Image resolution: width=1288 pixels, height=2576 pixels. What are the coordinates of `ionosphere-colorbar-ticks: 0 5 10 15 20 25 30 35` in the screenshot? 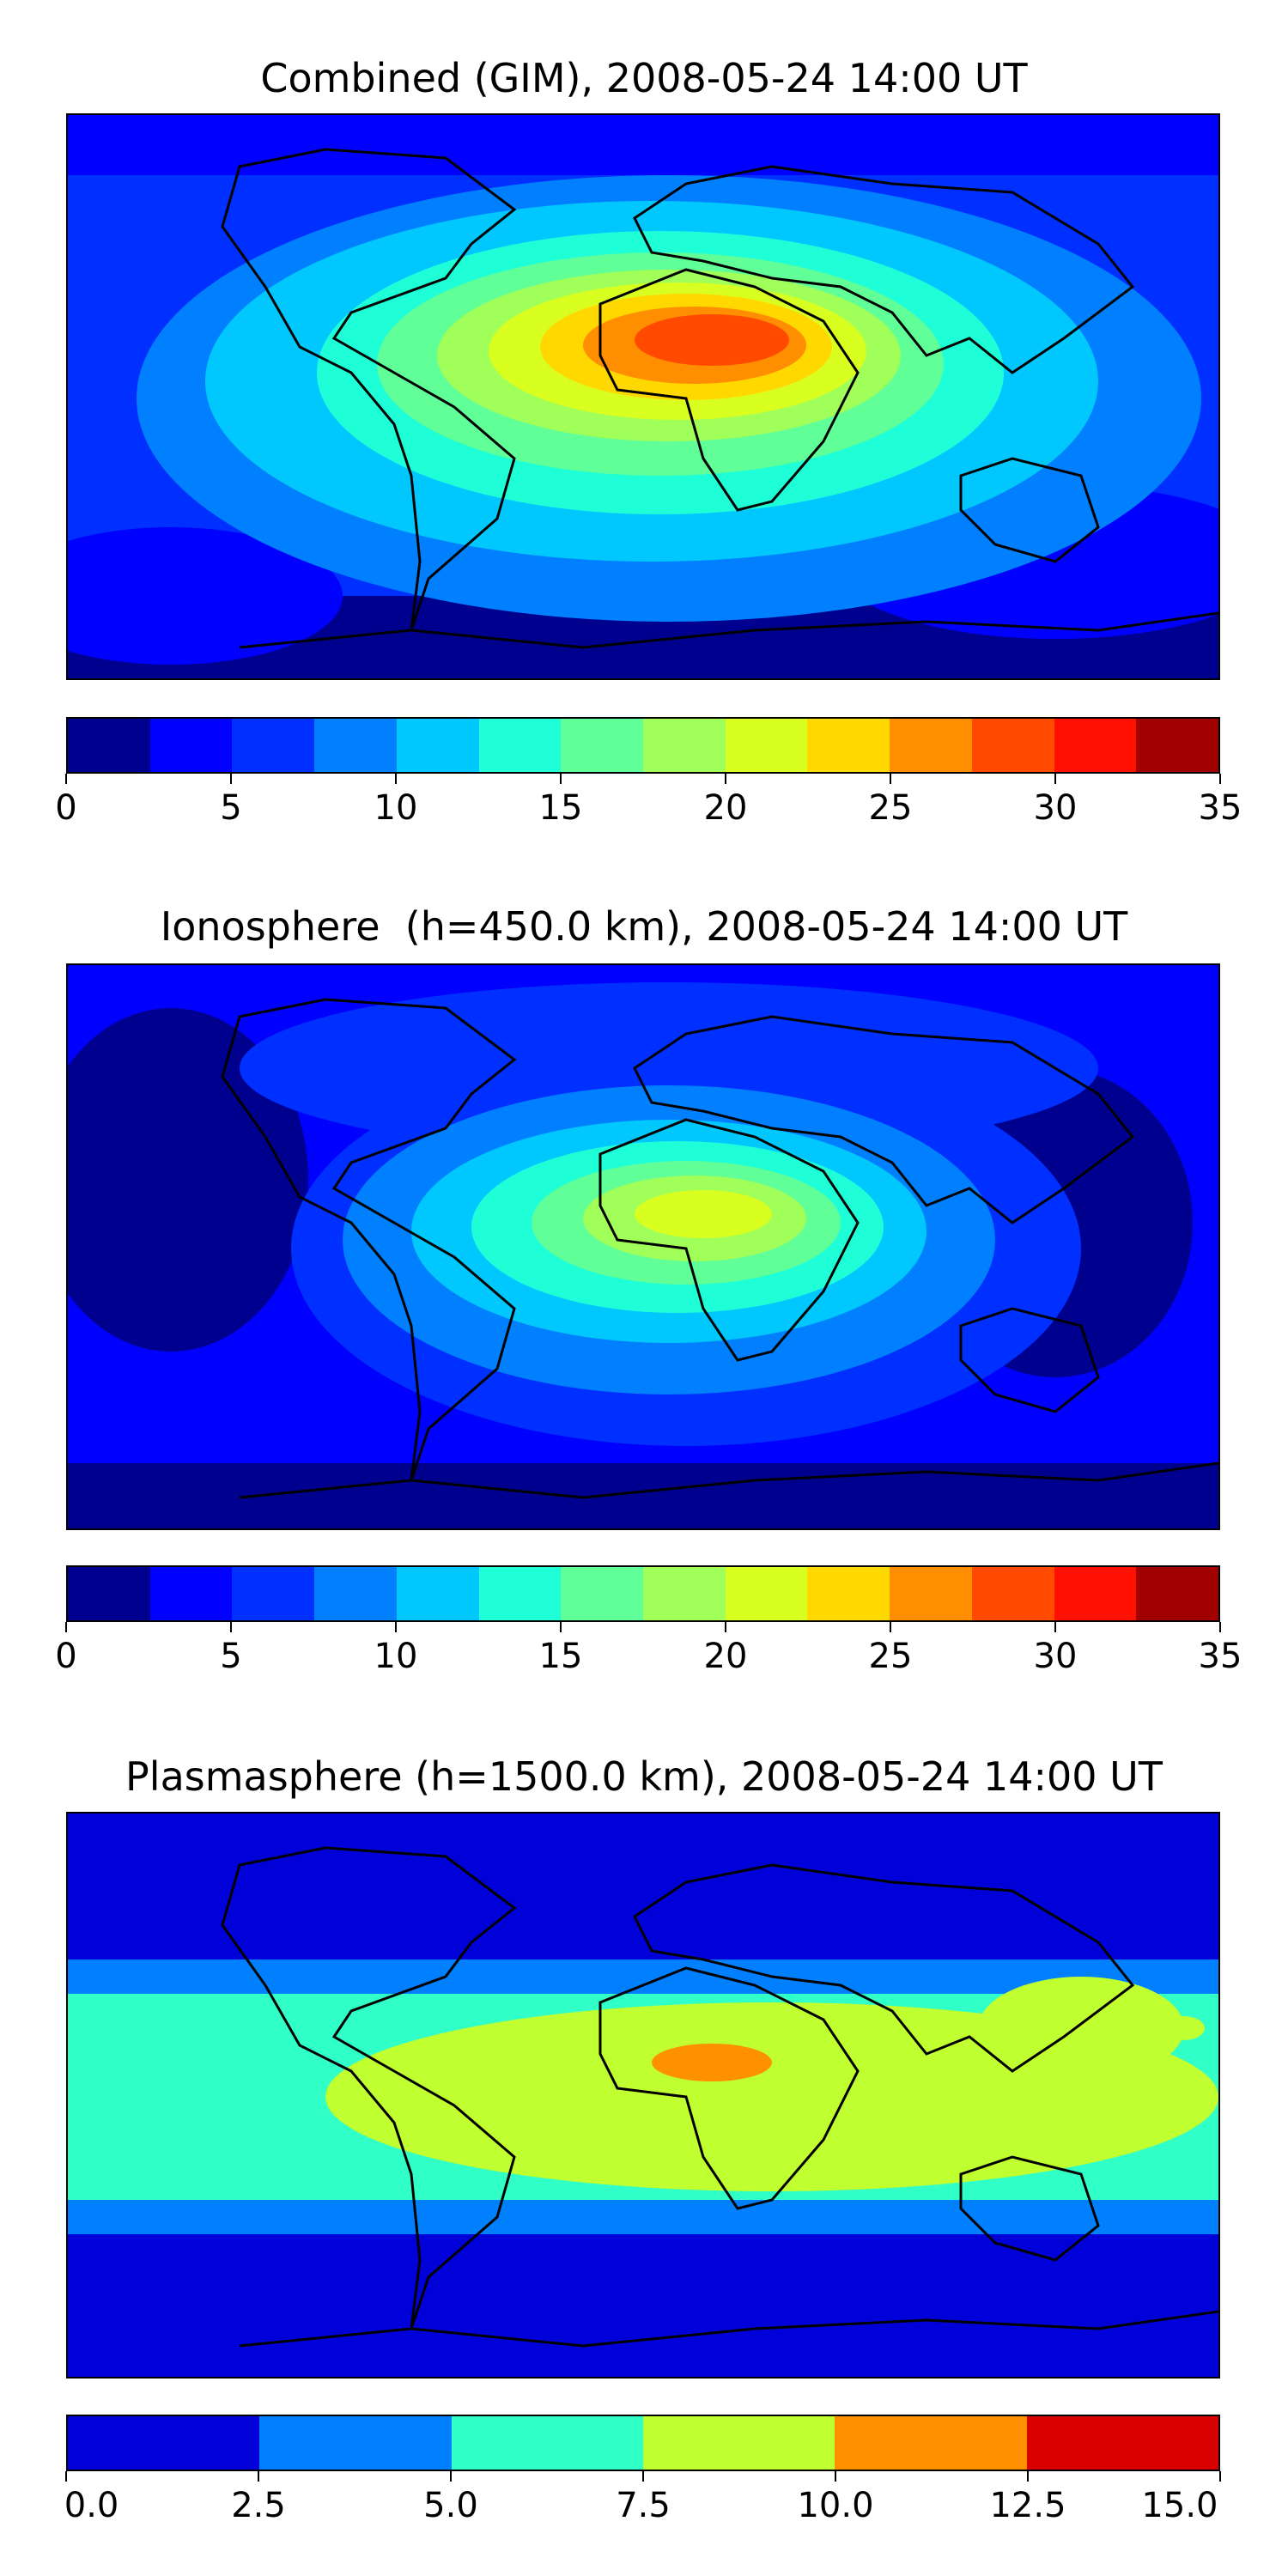 It's located at (649, 1649).